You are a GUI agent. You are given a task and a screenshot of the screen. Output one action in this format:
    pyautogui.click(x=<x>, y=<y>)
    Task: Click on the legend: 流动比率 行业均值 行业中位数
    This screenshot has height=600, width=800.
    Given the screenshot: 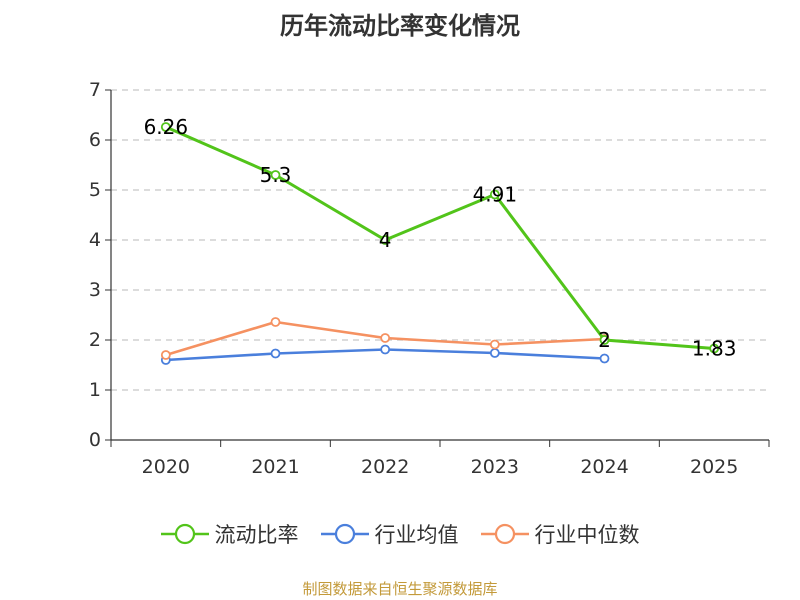 What is the action you would take?
    pyautogui.click(x=400, y=534)
    